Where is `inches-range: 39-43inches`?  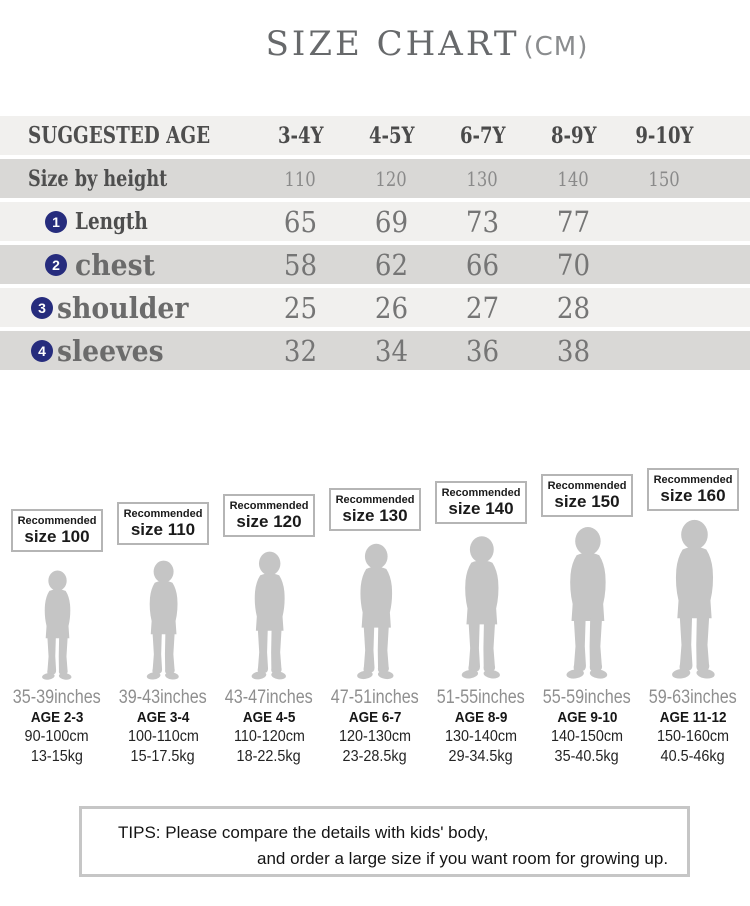
inches-range: 39-43inches is located at coordinates (163, 697).